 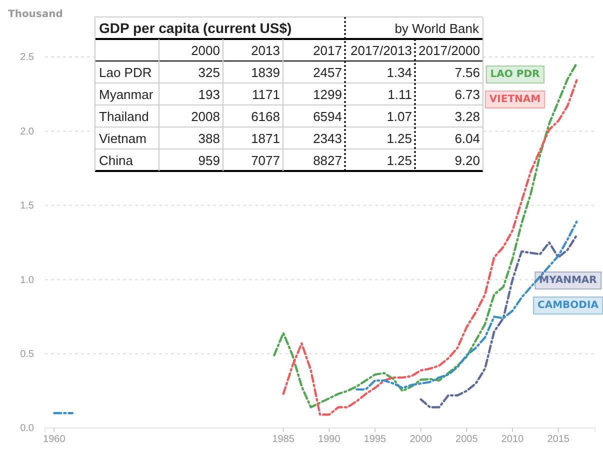 What do you see at coordinates (205, 50) in the screenshot?
I see `category-label: 2000` at bounding box center [205, 50].